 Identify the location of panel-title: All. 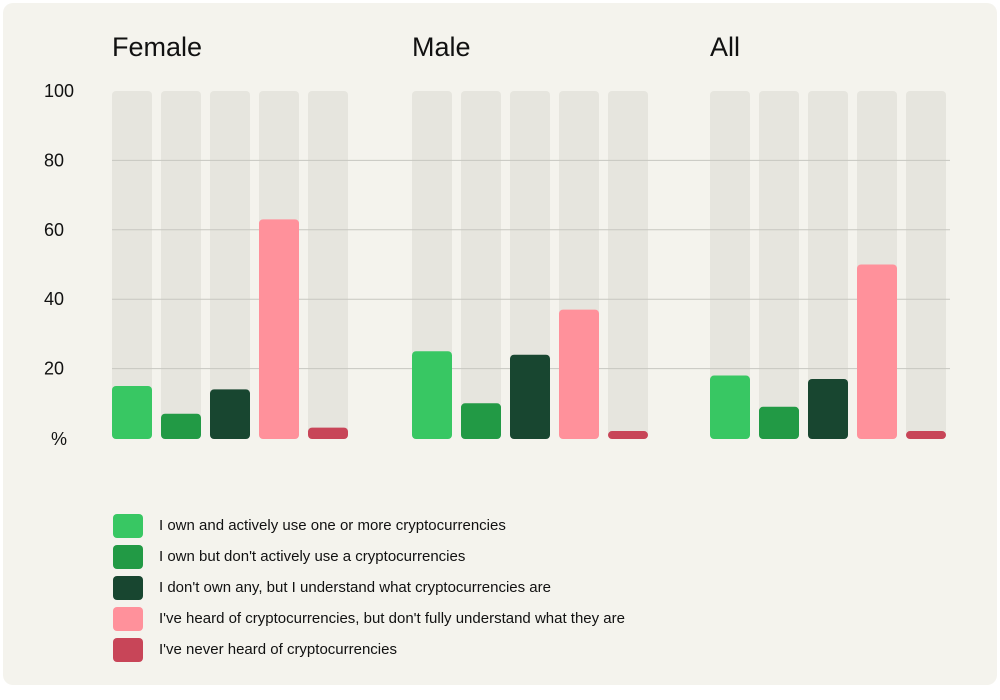
(725, 47).